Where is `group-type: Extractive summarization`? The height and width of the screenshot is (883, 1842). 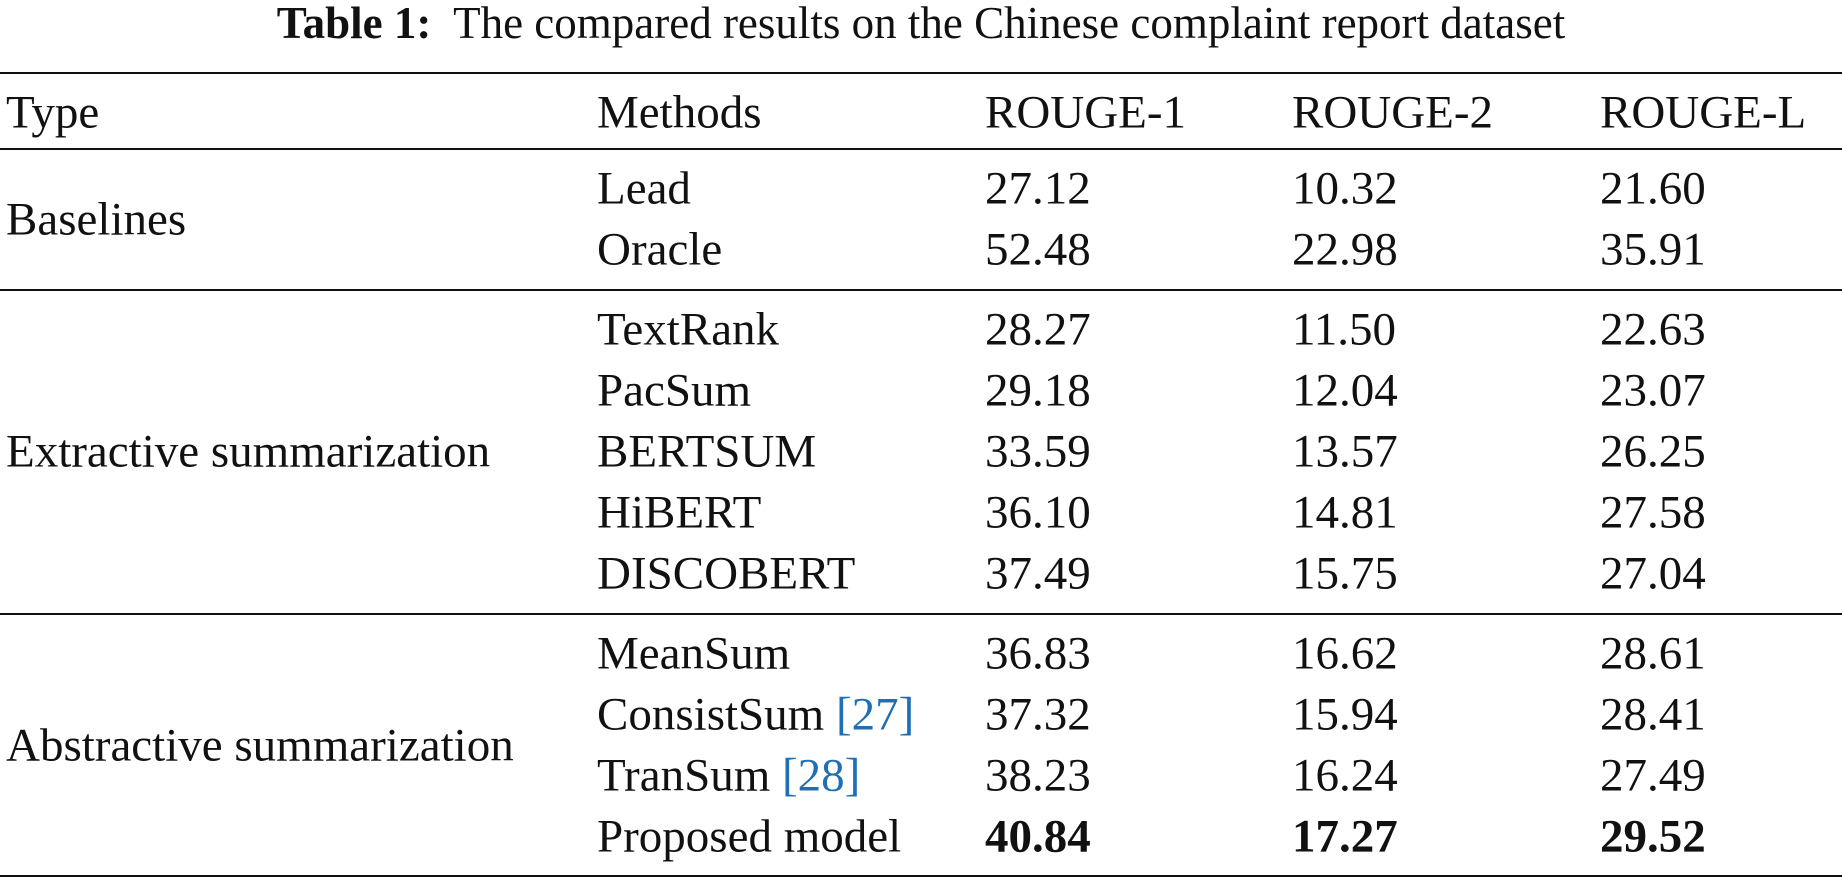
group-type: Extractive summarization is located at coordinates (248, 451).